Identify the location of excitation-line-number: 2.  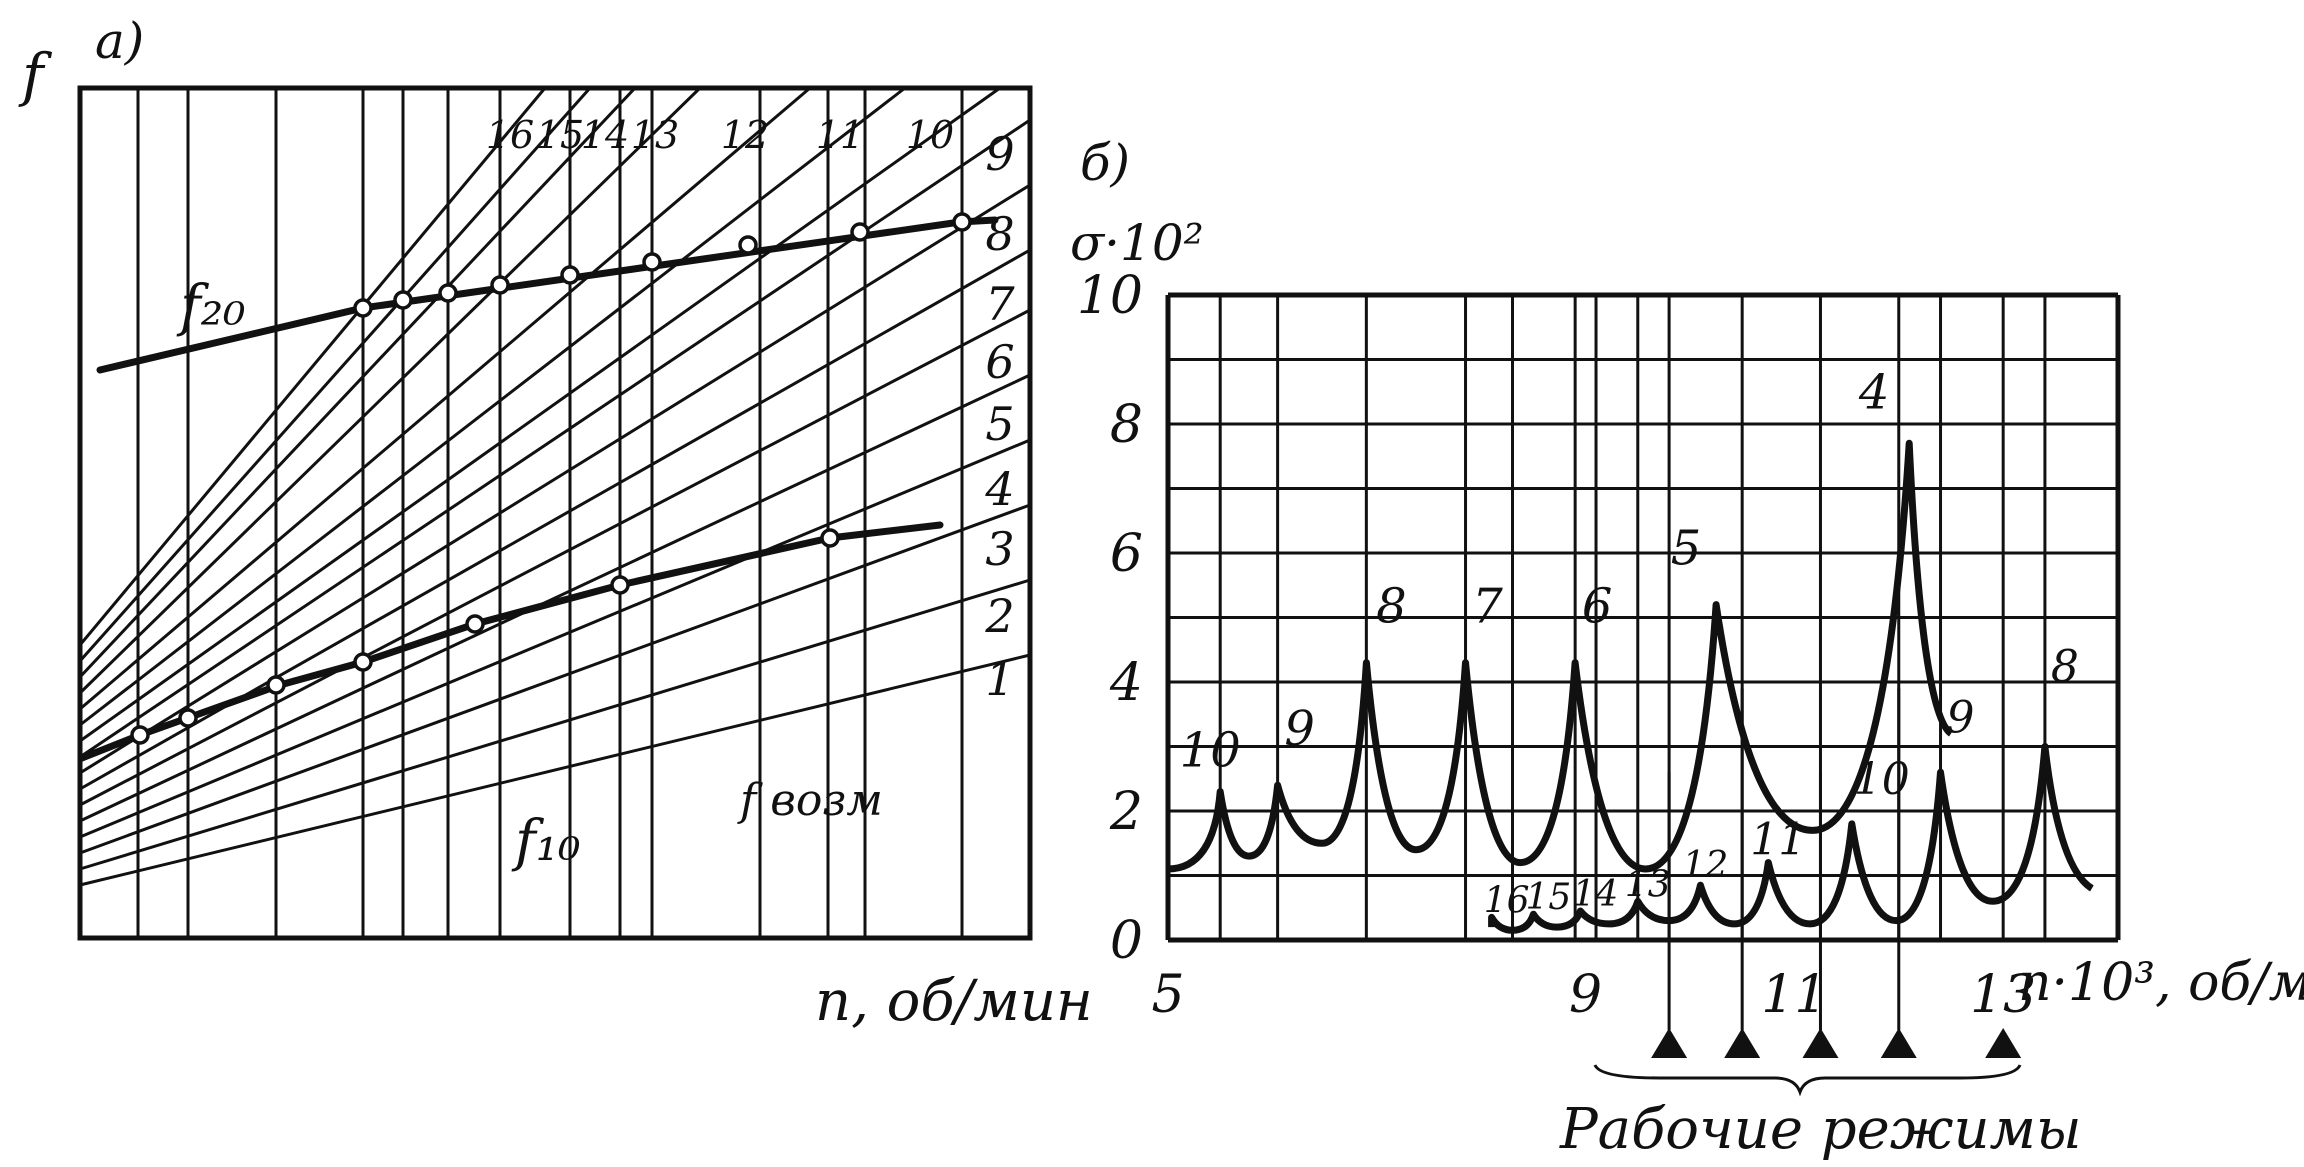
(999, 616).